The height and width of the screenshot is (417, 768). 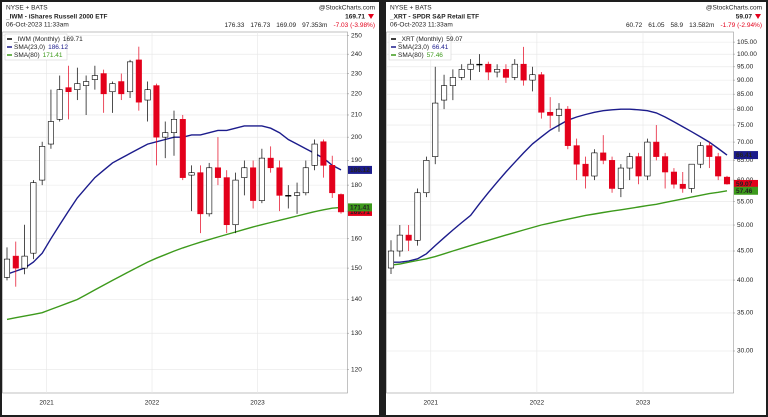 I want to click on y-tick-label: 140, so click(x=356, y=299).